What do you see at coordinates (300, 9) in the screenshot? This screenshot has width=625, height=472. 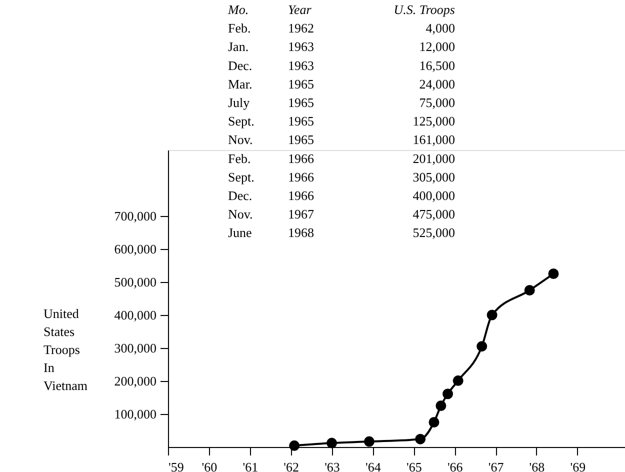 I see `text: Year` at bounding box center [300, 9].